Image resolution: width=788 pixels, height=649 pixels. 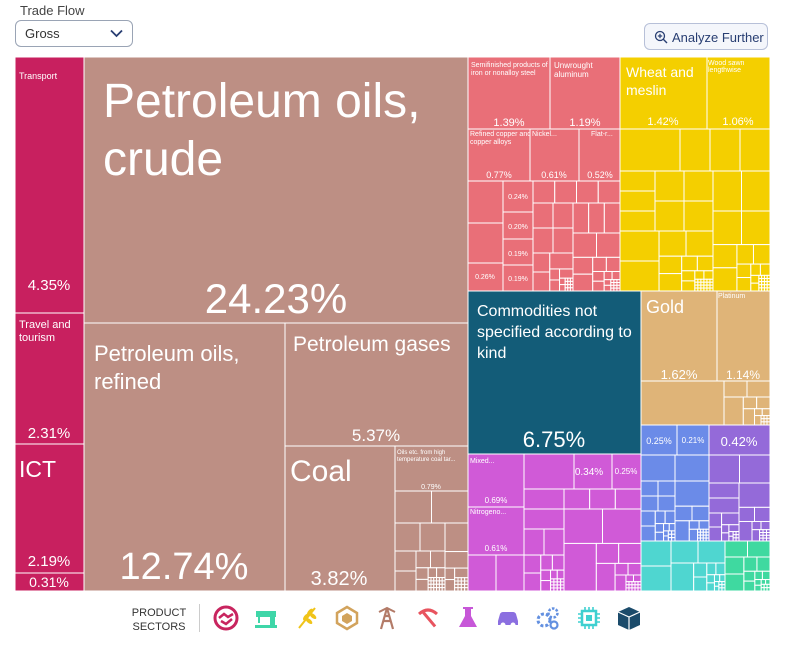 What do you see at coordinates (593, 471) in the screenshot?
I see `tile-chemicals-c` at bounding box center [593, 471].